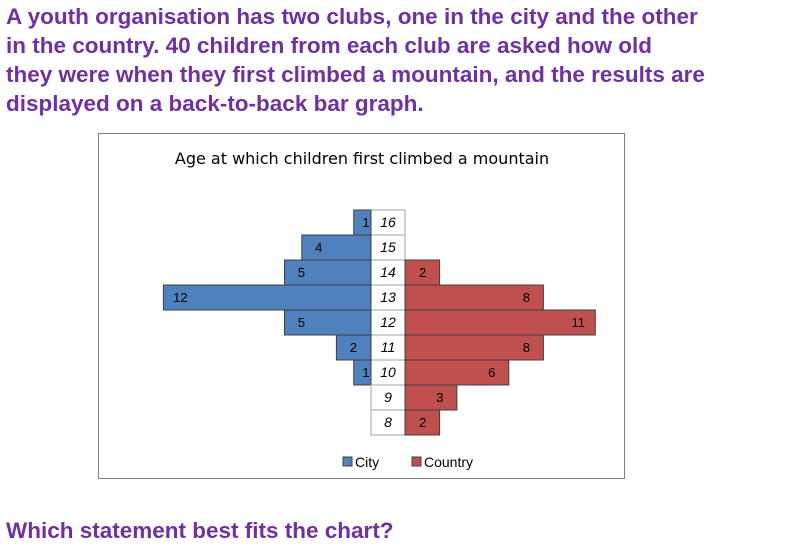  Describe the element at coordinates (301, 322) in the screenshot. I see `value-label-city-12: 5` at that location.